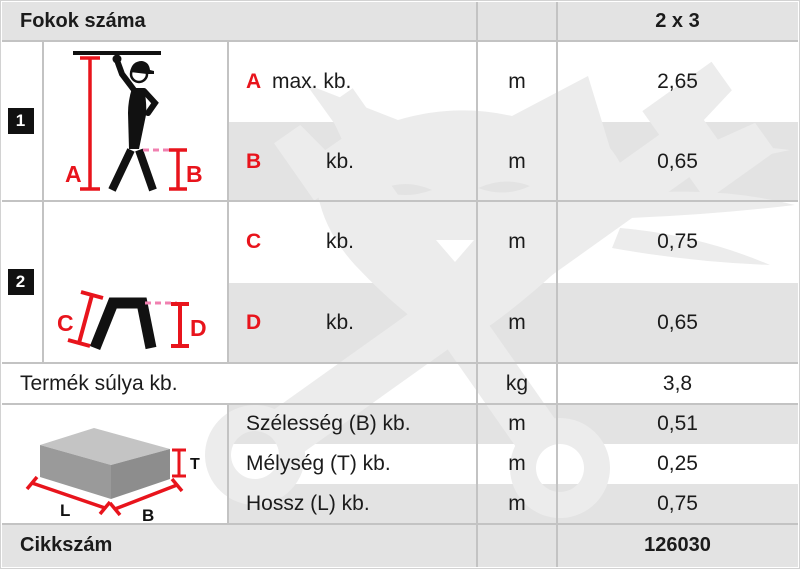  Describe the element at coordinates (239, 383) in the screenshot. I see `weight-label-cell: Termék súlya kb.` at that location.